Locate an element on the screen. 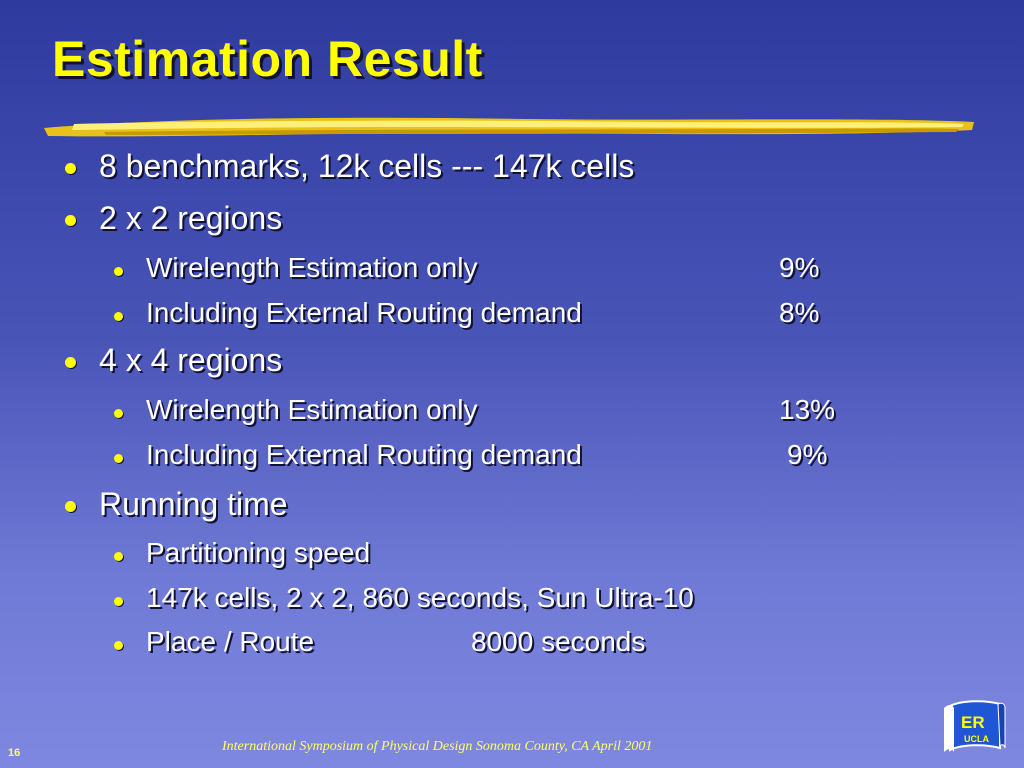 This screenshot has width=1024, height=768. title-underline-brushstroke is located at coordinates (509, 127).